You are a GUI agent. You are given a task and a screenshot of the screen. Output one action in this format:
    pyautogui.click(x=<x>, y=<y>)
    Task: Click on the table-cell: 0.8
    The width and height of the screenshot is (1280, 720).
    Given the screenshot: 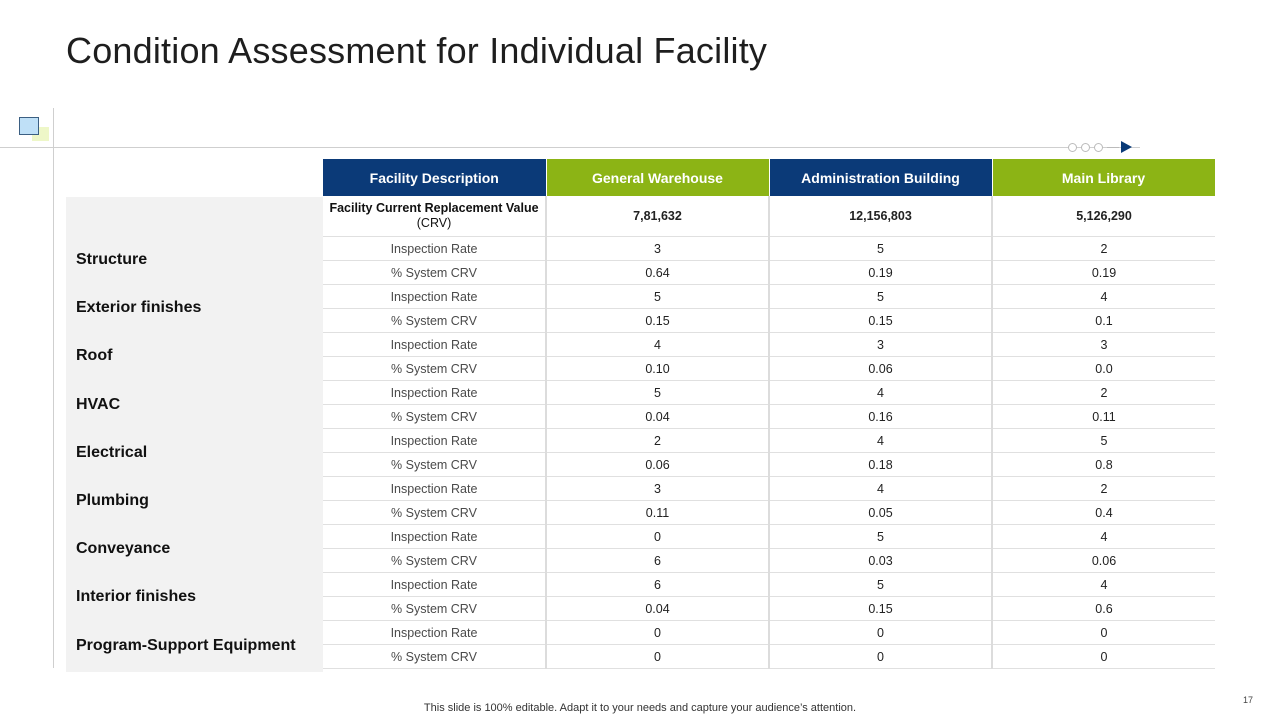 What is the action you would take?
    pyautogui.click(x=1103, y=464)
    